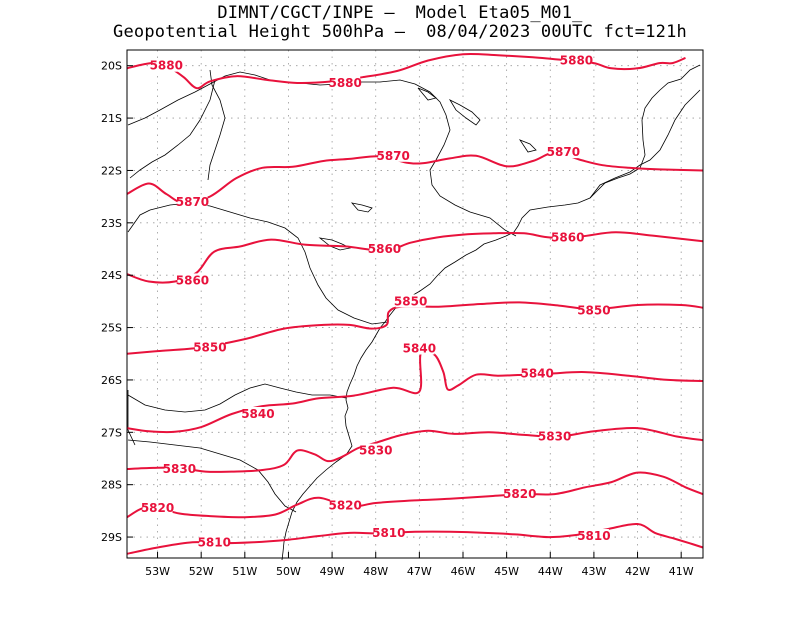 The image size is (800, 618). What do you see at coordinates (593, 571) in the screenshot?
I see `x-tick-label: 43W` at bounding box center [593, 571].